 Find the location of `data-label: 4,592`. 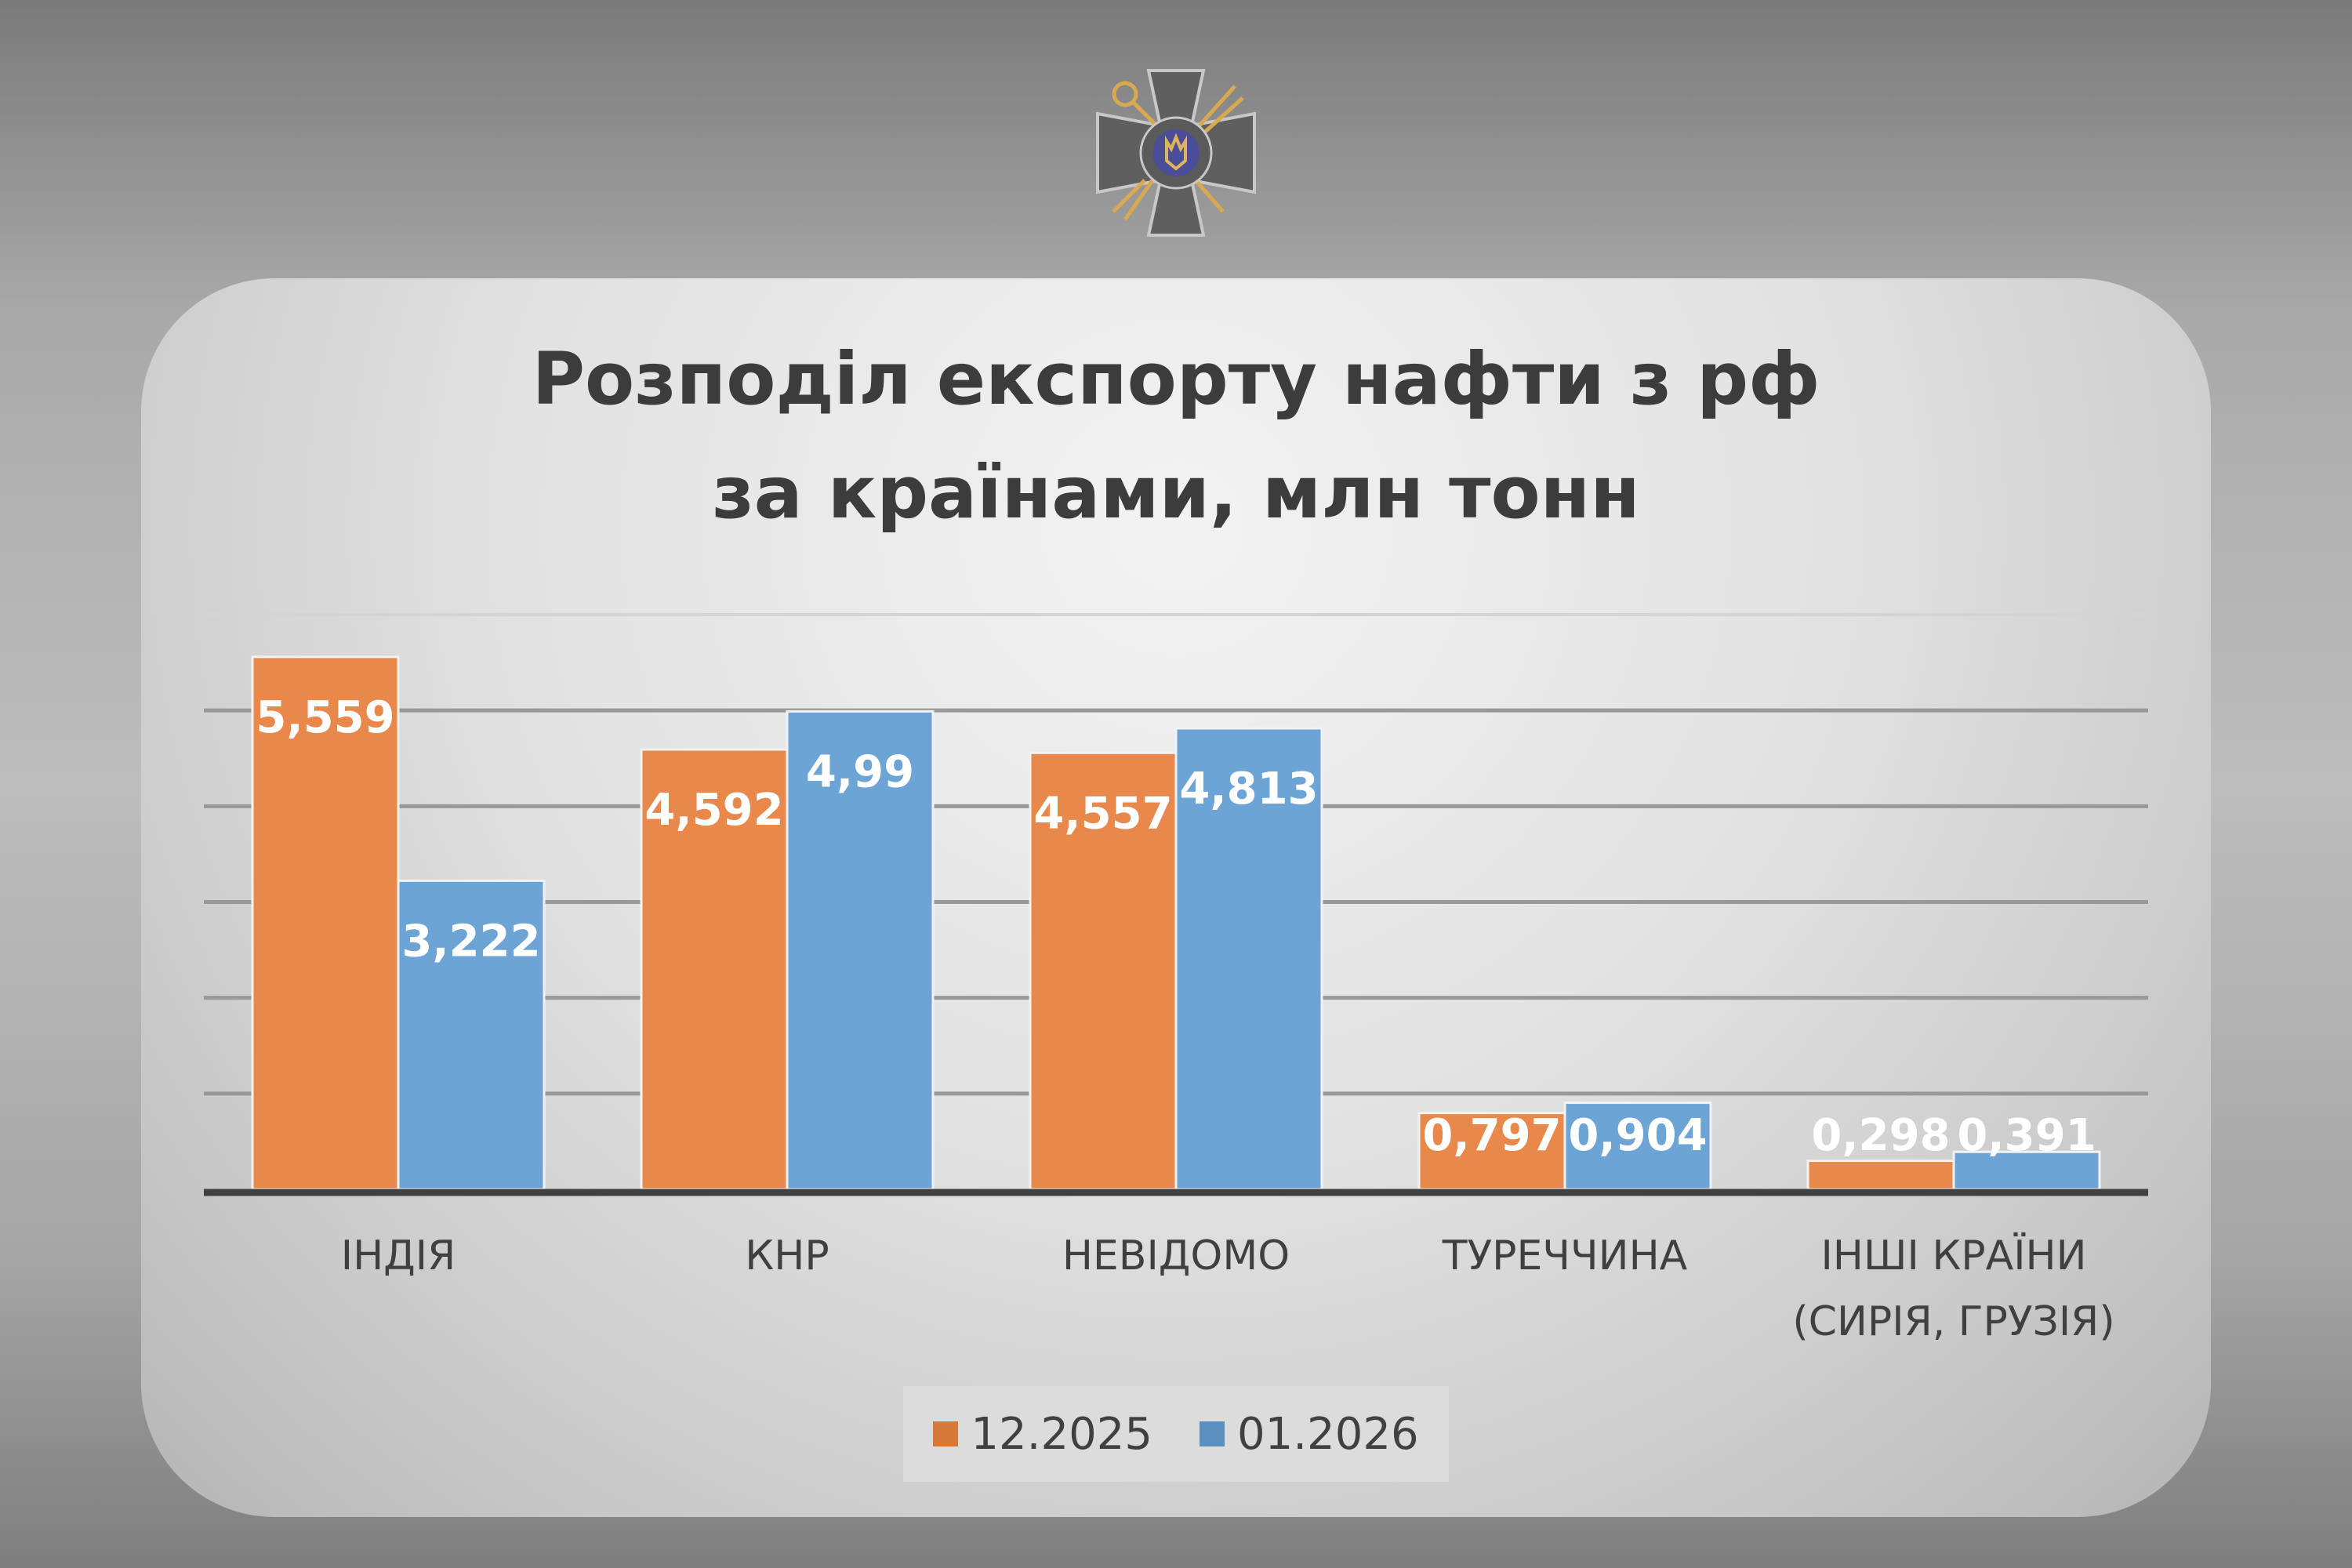

data-label: 4,592 is located at coordinates (713, 810).